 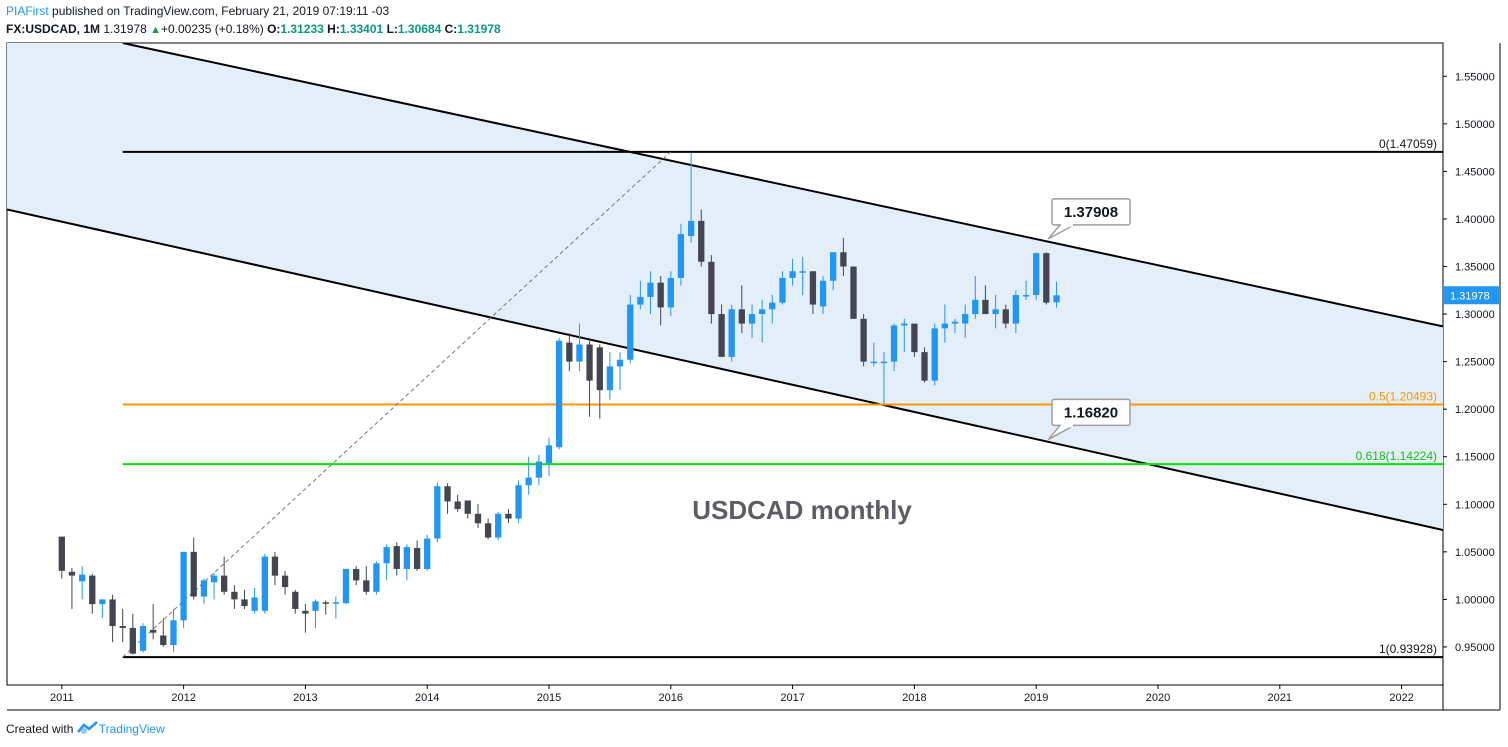 I want to click on price-tick-label: 1.10000, so click(x=1475, y=505).